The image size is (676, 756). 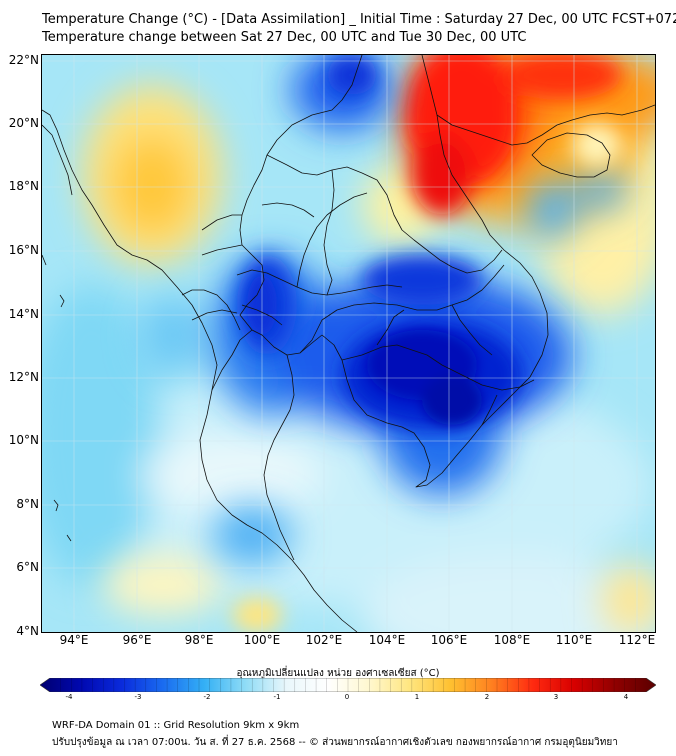 What do you see at coordinates (69, 697) in the screenshot?
I see `colorbar-tick-label: -4` at bounding box center [69, 697].